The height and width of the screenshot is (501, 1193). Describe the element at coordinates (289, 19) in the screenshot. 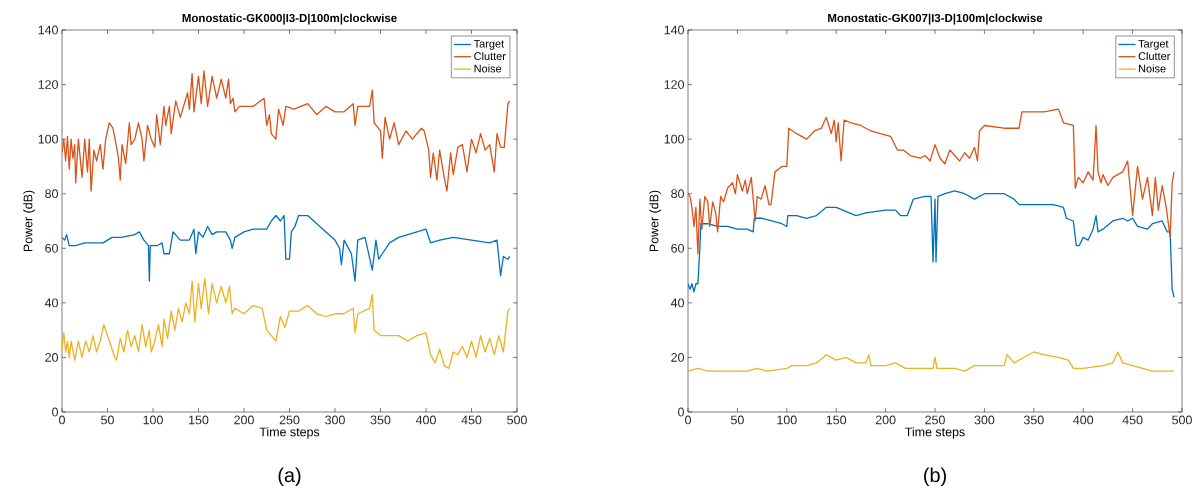

I see `chart-title: Monostatic-GK000|I3-D|100m|clockwise` at that location.